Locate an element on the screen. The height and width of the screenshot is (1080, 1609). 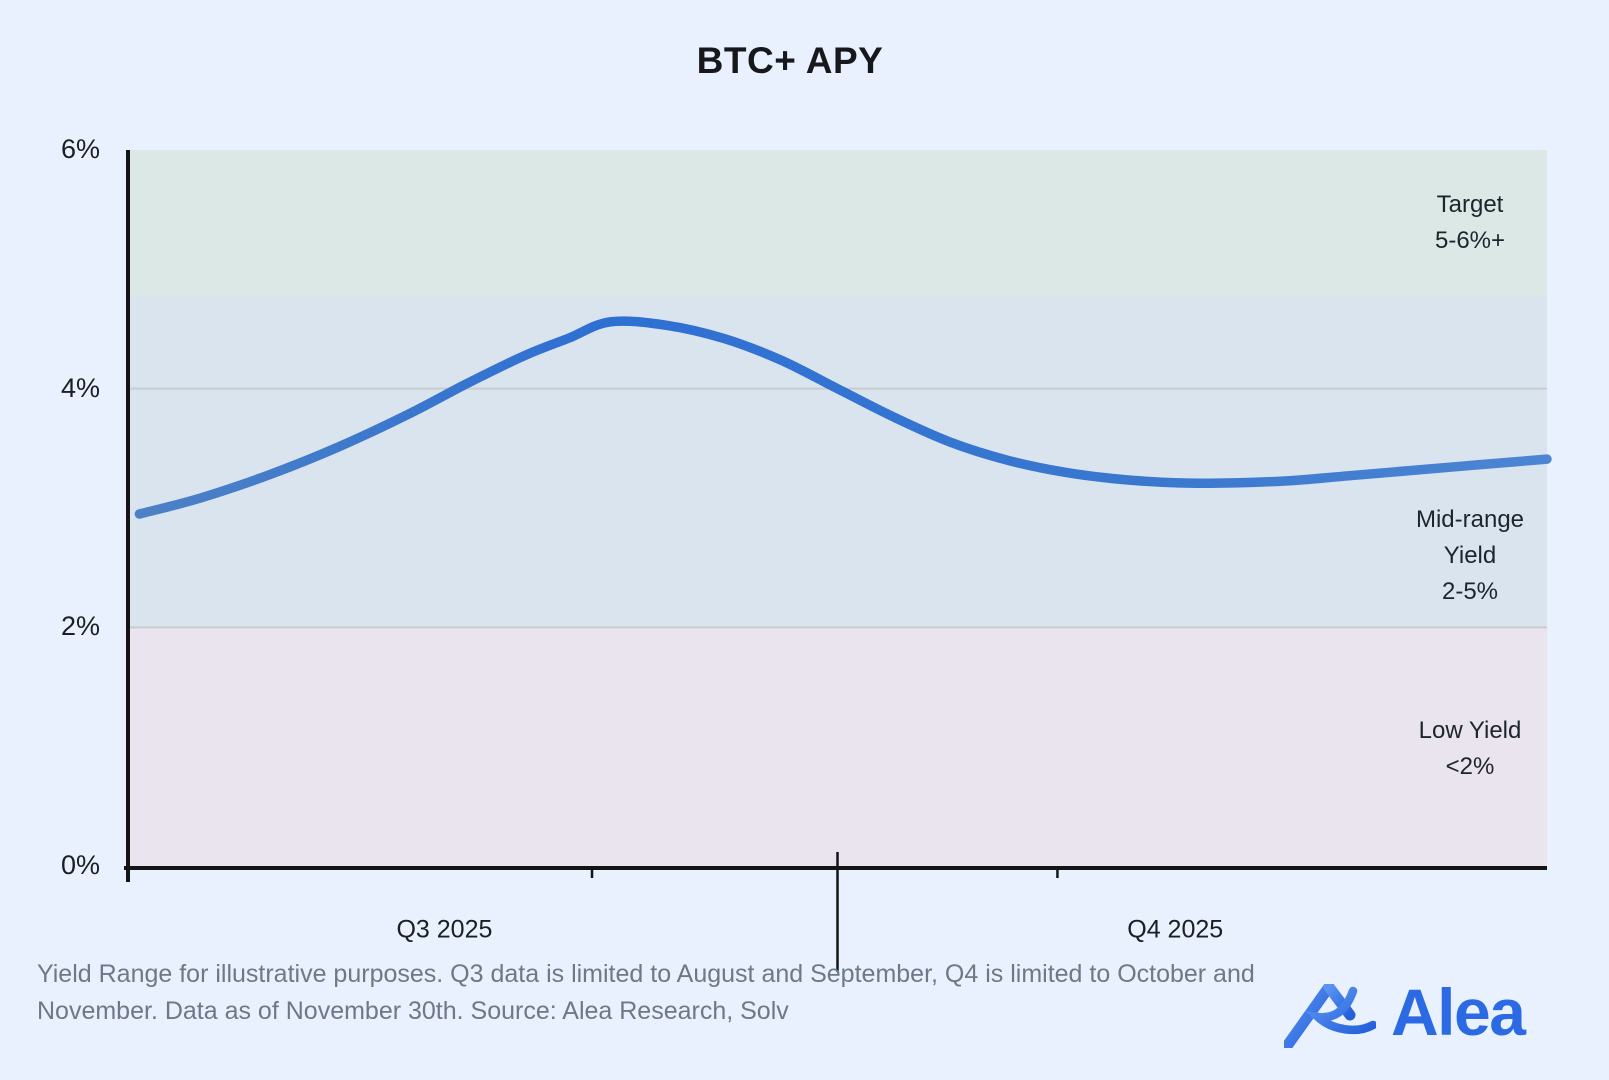
alea-logo-text: Alea is located at coordinates (1458, 1012).